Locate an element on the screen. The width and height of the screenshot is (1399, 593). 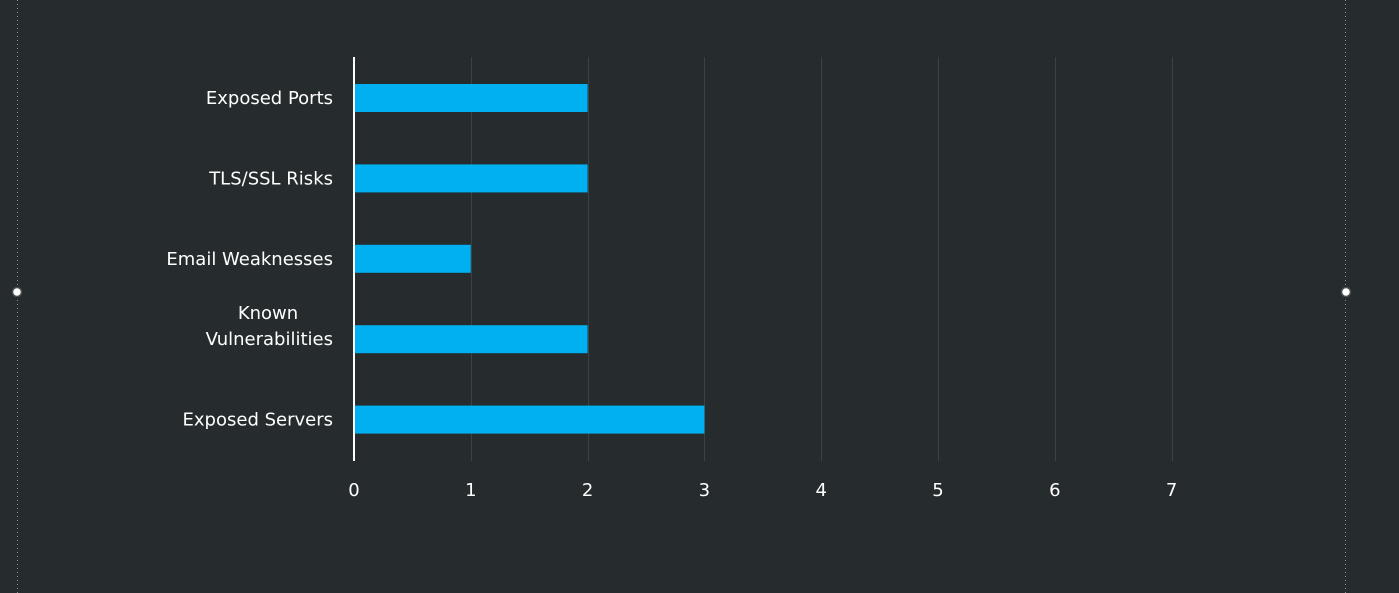
x-tick-label: 6 is located at coordinates (1054, 490).